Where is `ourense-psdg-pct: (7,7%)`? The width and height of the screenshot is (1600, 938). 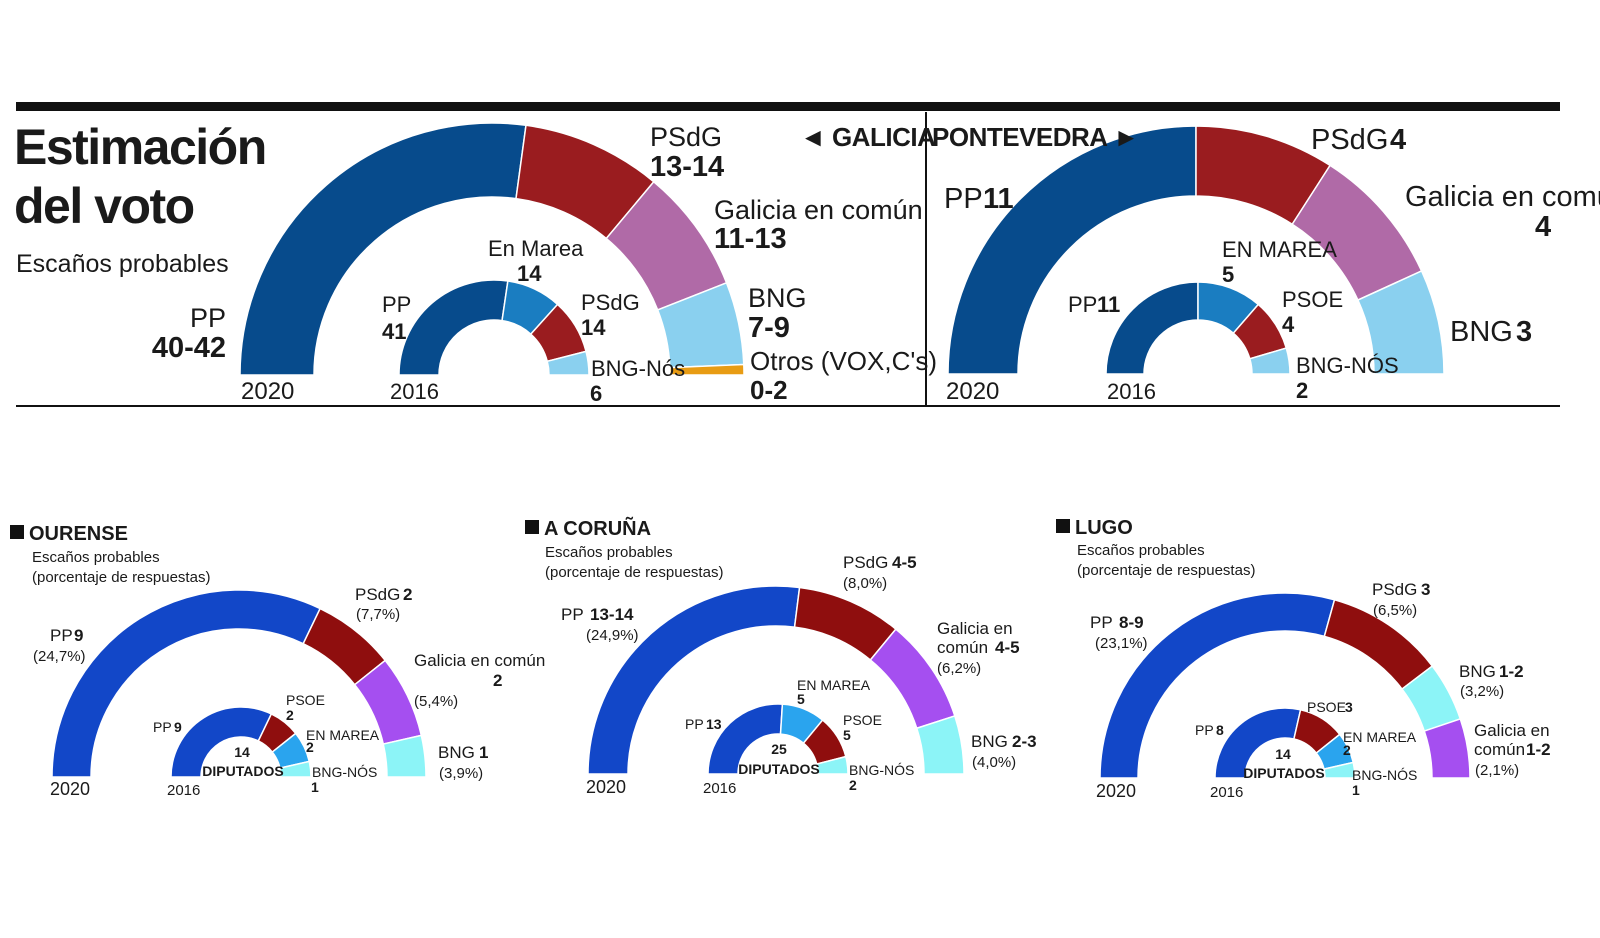 ourense-psdg-pct: (7,7%) is located at coordinates (378, 614).